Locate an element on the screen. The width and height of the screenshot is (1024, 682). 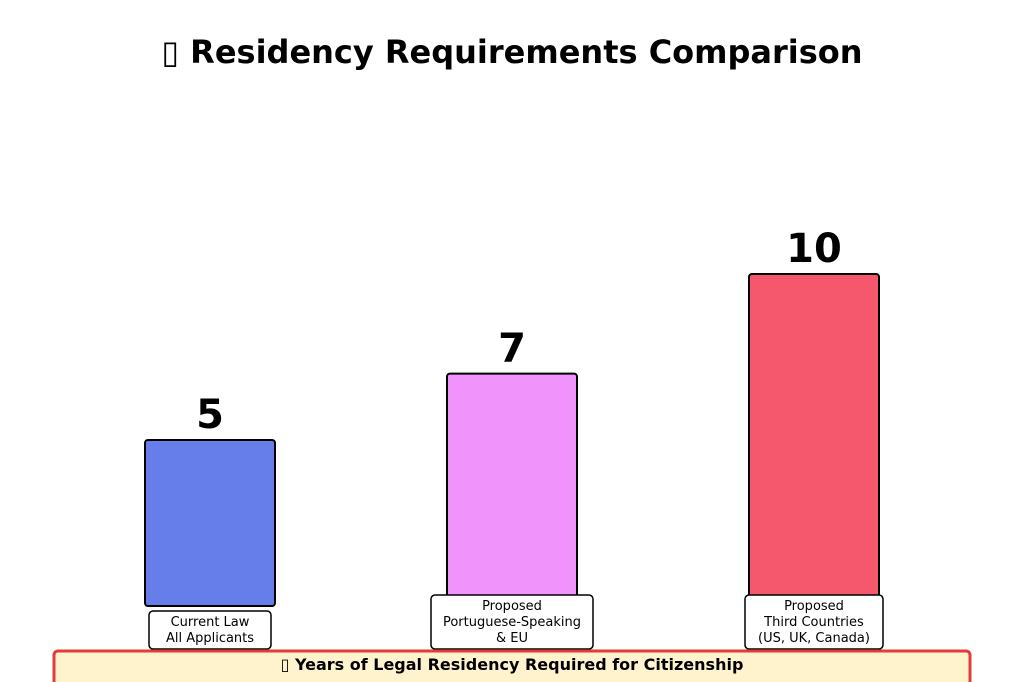
value-label: 5 is located at coordinates (210, 415).